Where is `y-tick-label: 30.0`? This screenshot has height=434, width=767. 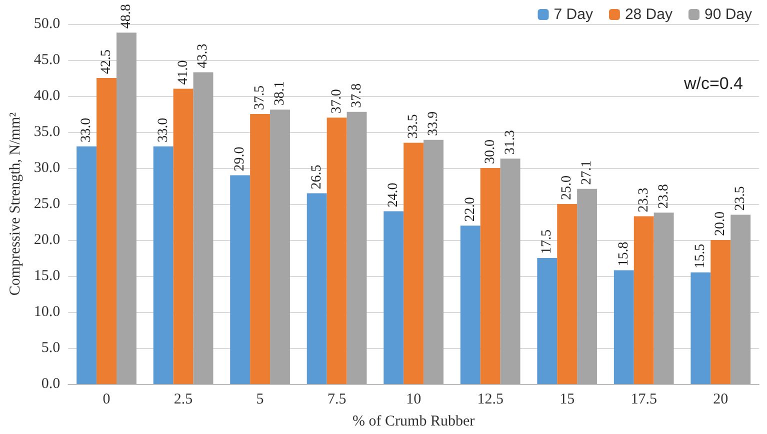 y-tick-label: 30.0 is located at coordinates (47, 168).